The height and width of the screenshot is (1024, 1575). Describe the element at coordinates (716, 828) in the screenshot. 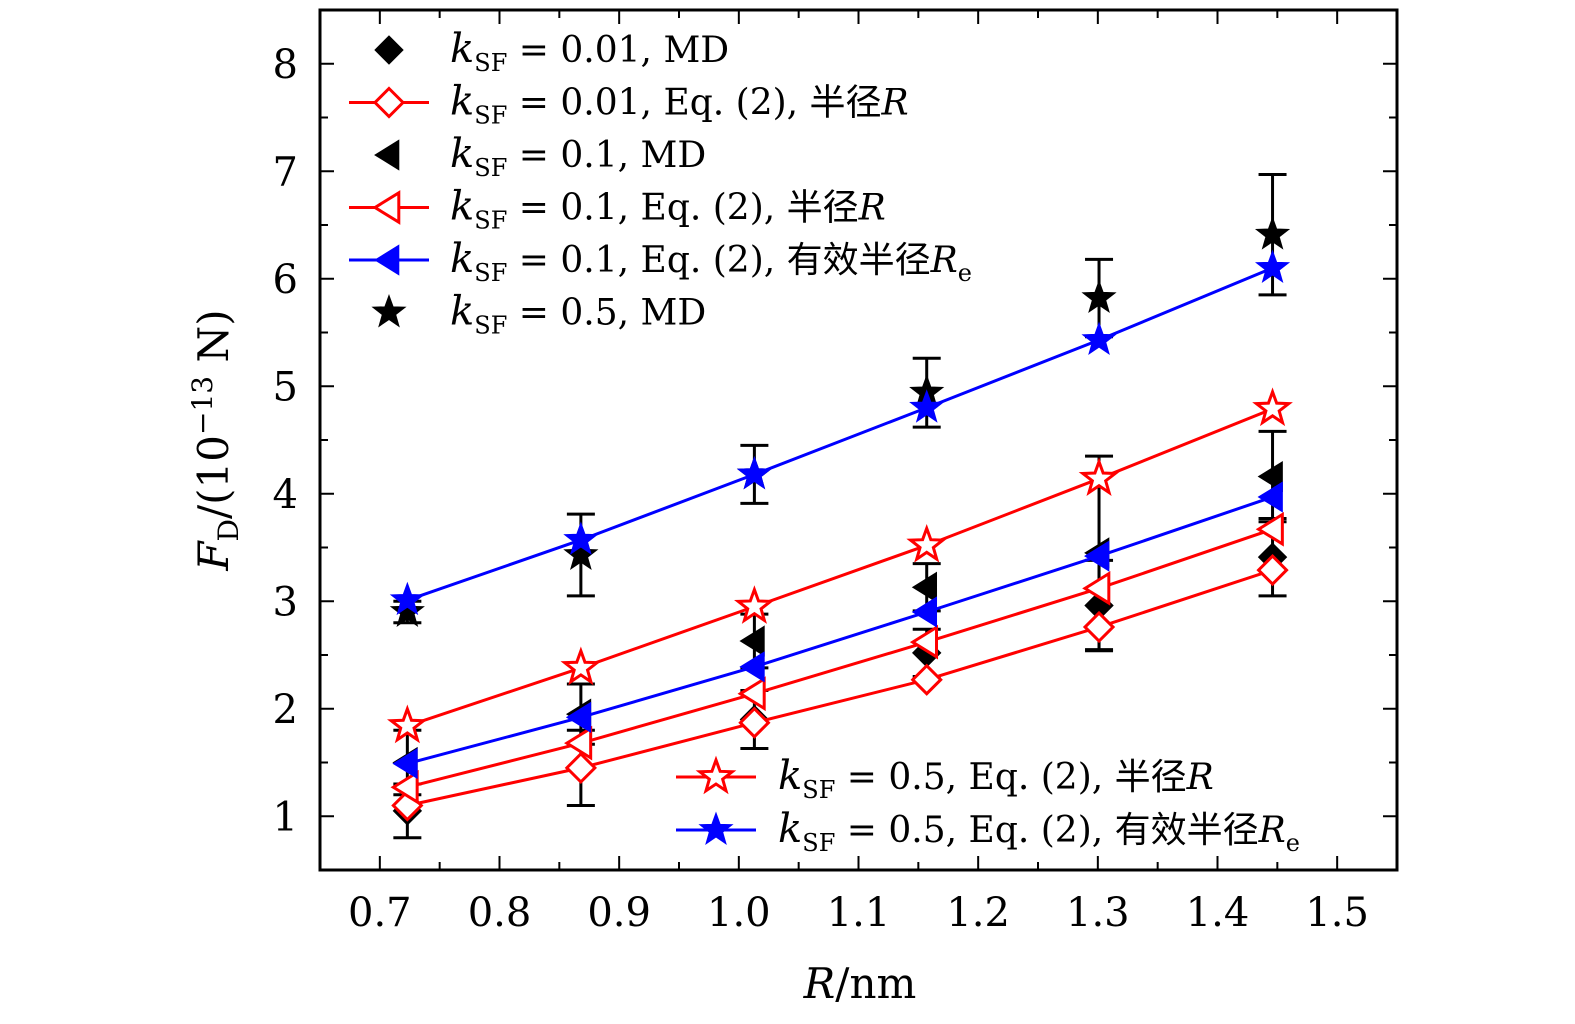

I see `legend-marker-star-filled-0000ff` at that location.